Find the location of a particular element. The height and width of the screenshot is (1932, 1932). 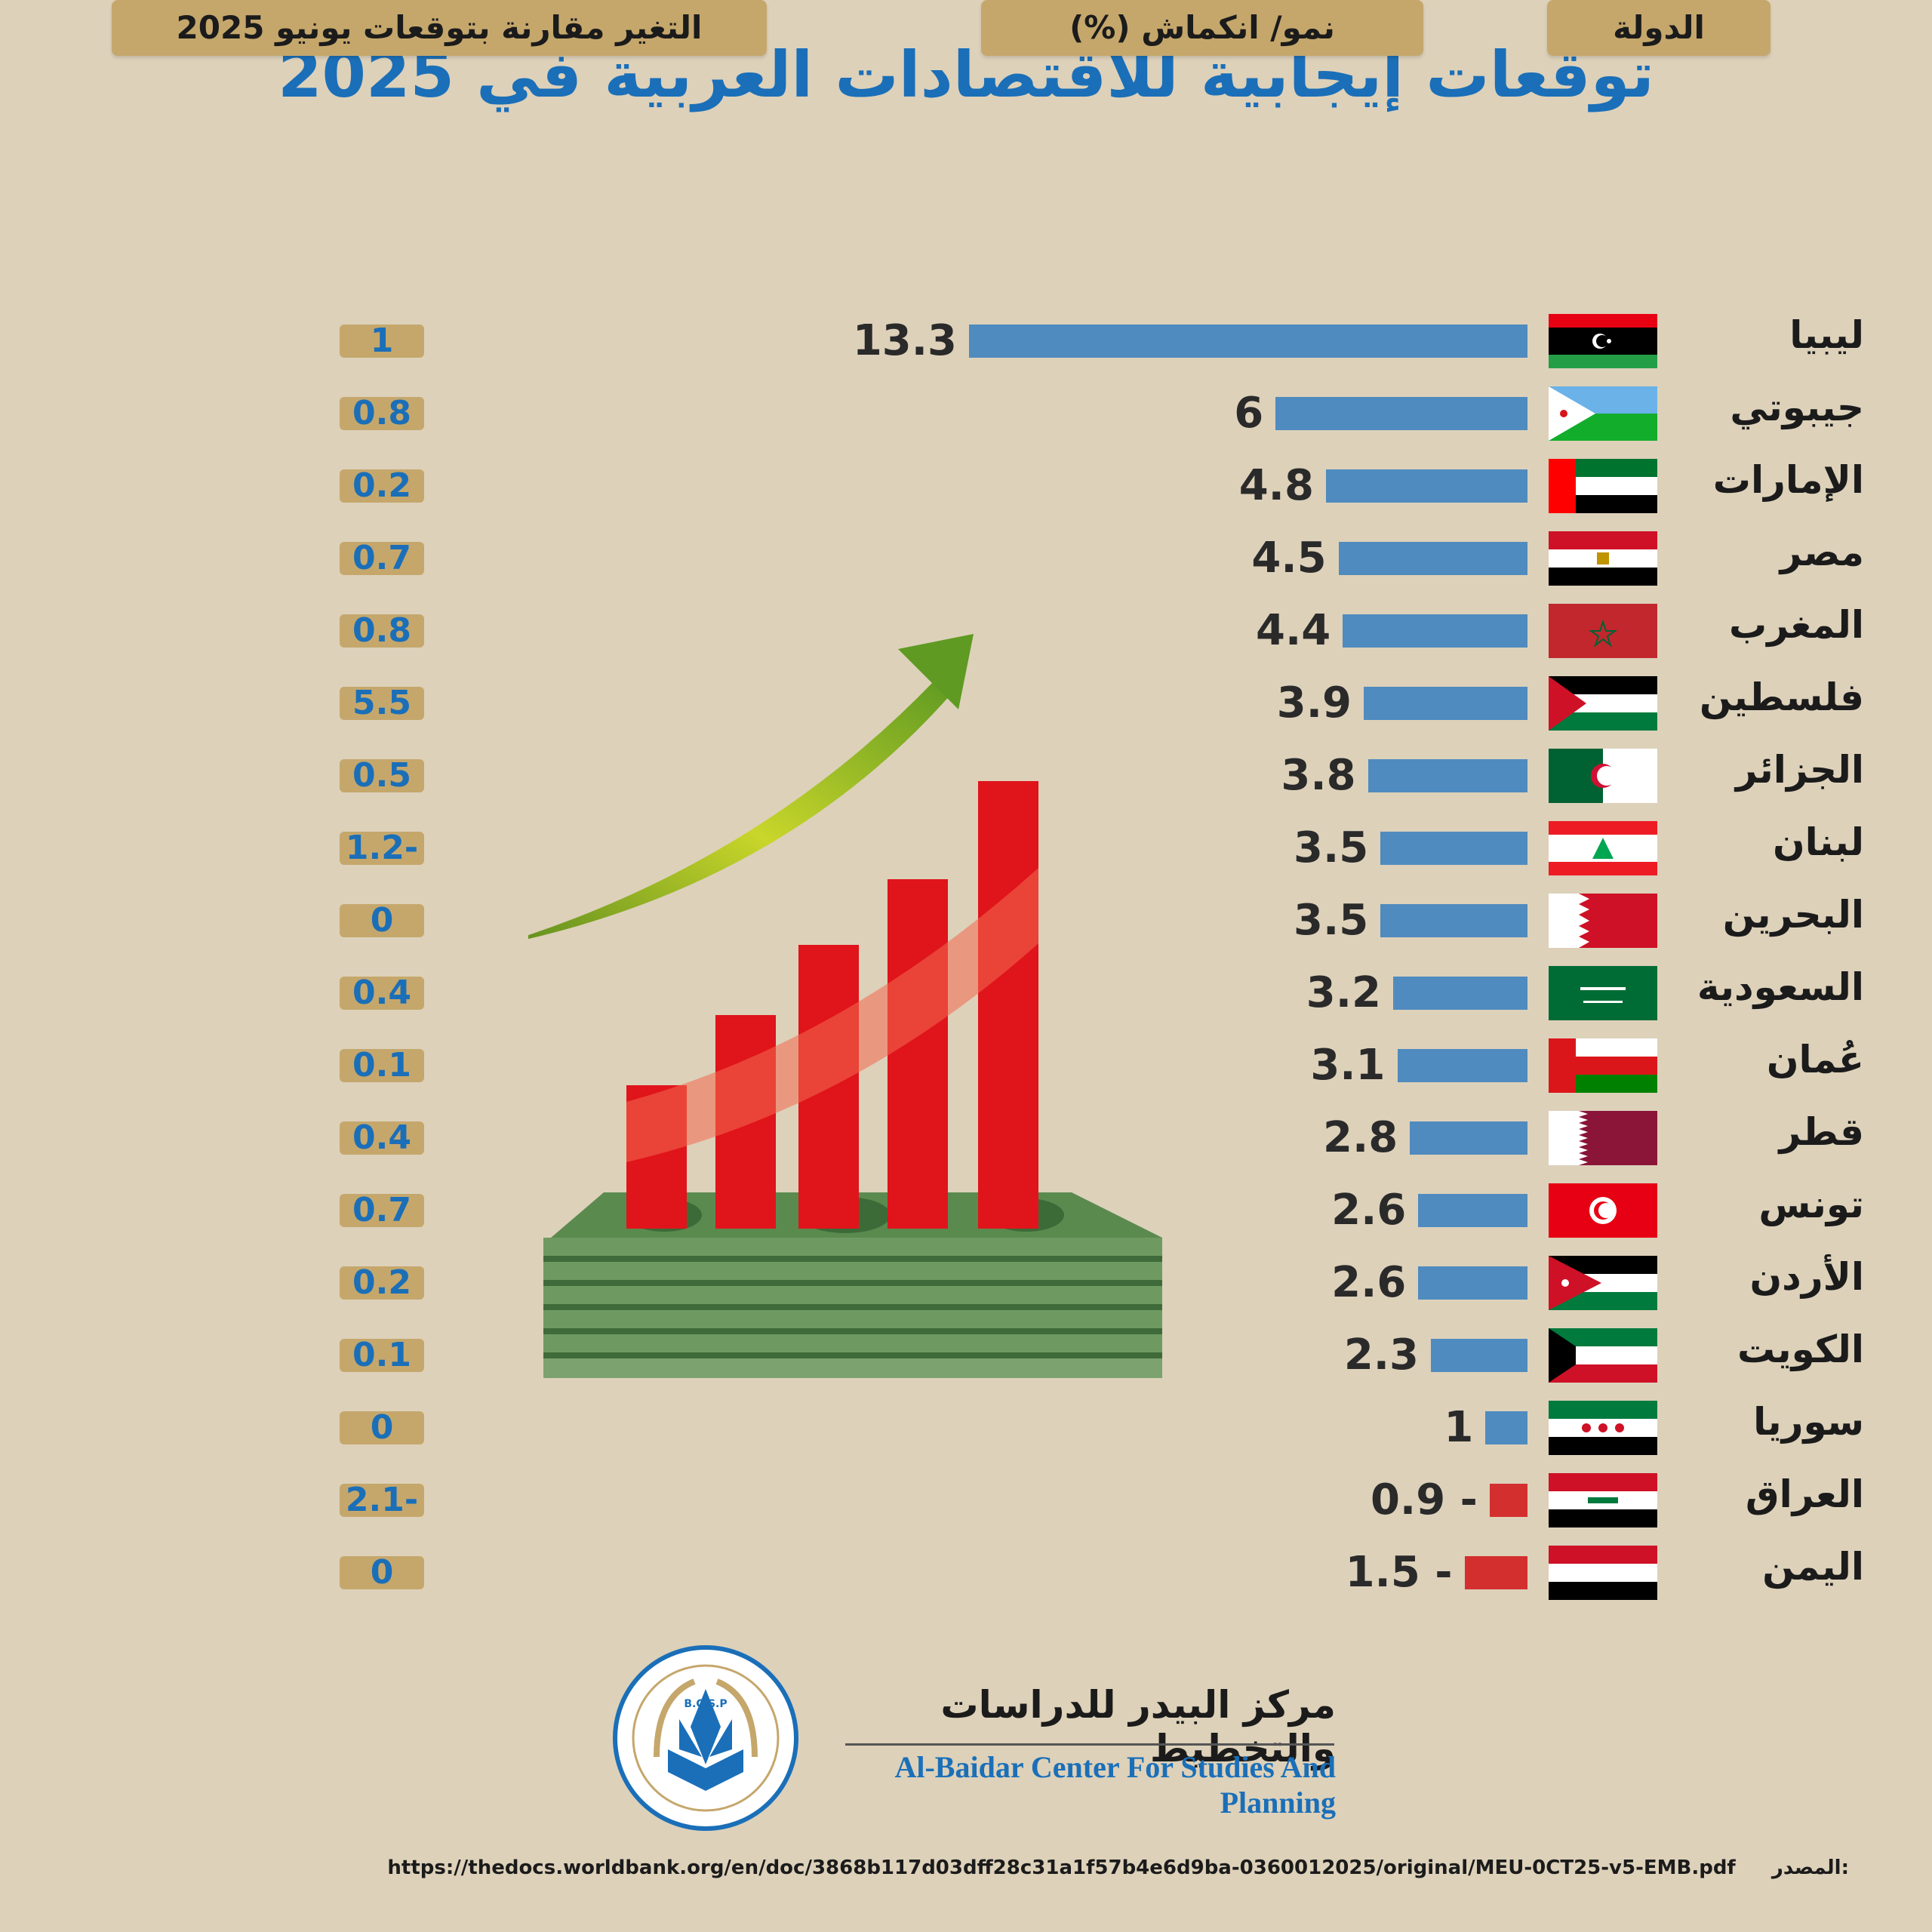

flag-lebanon-icon is located at coordinates (1603, 848).